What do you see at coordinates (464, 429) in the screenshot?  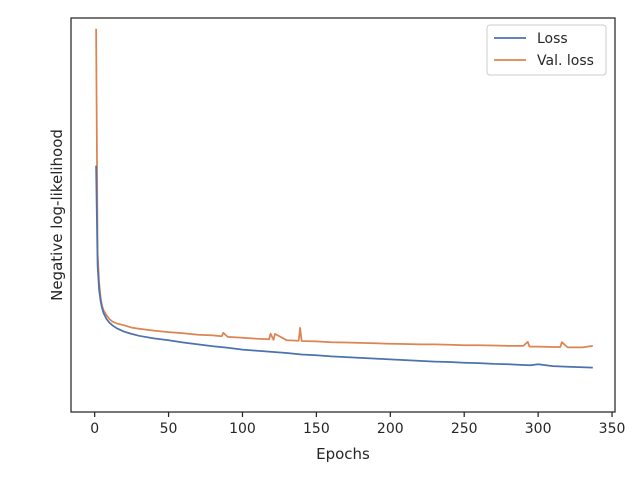 I see `x-tick-label: 250` at bounding box center [464, 429].